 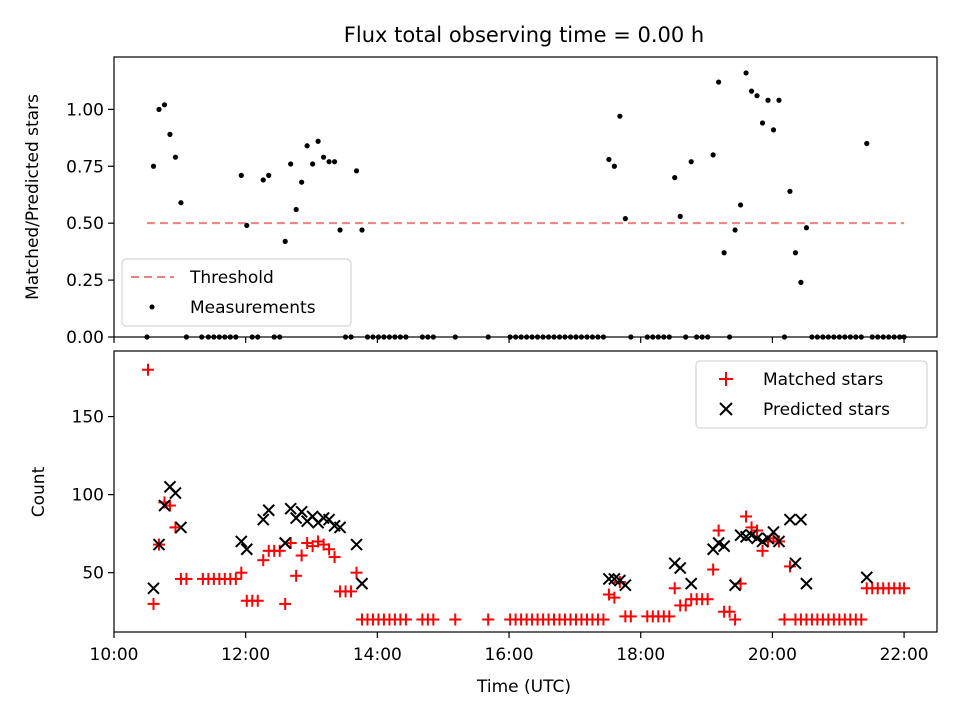 What do you see at coordinates (826, 410) in the screenshot?
I see `legend-predicted-label: Predicted stars` at bounding box center [826, 410].